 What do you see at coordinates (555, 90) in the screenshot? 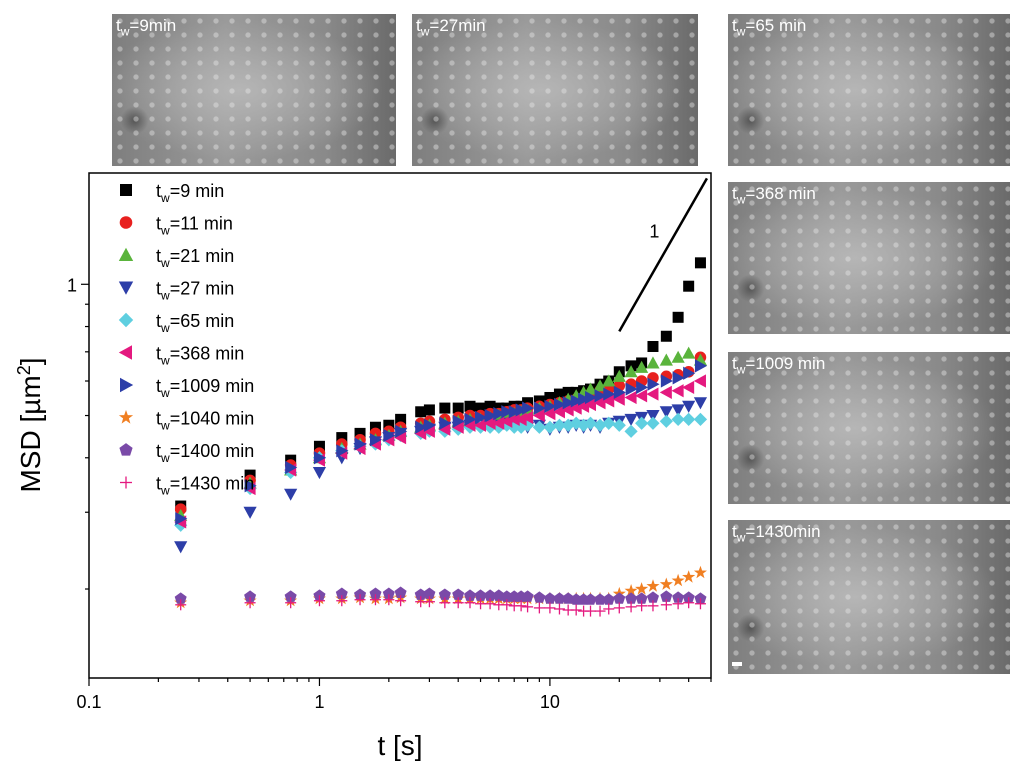
I see `micrograph-tw-27: tw=27min` at bounding box center [555, 90].